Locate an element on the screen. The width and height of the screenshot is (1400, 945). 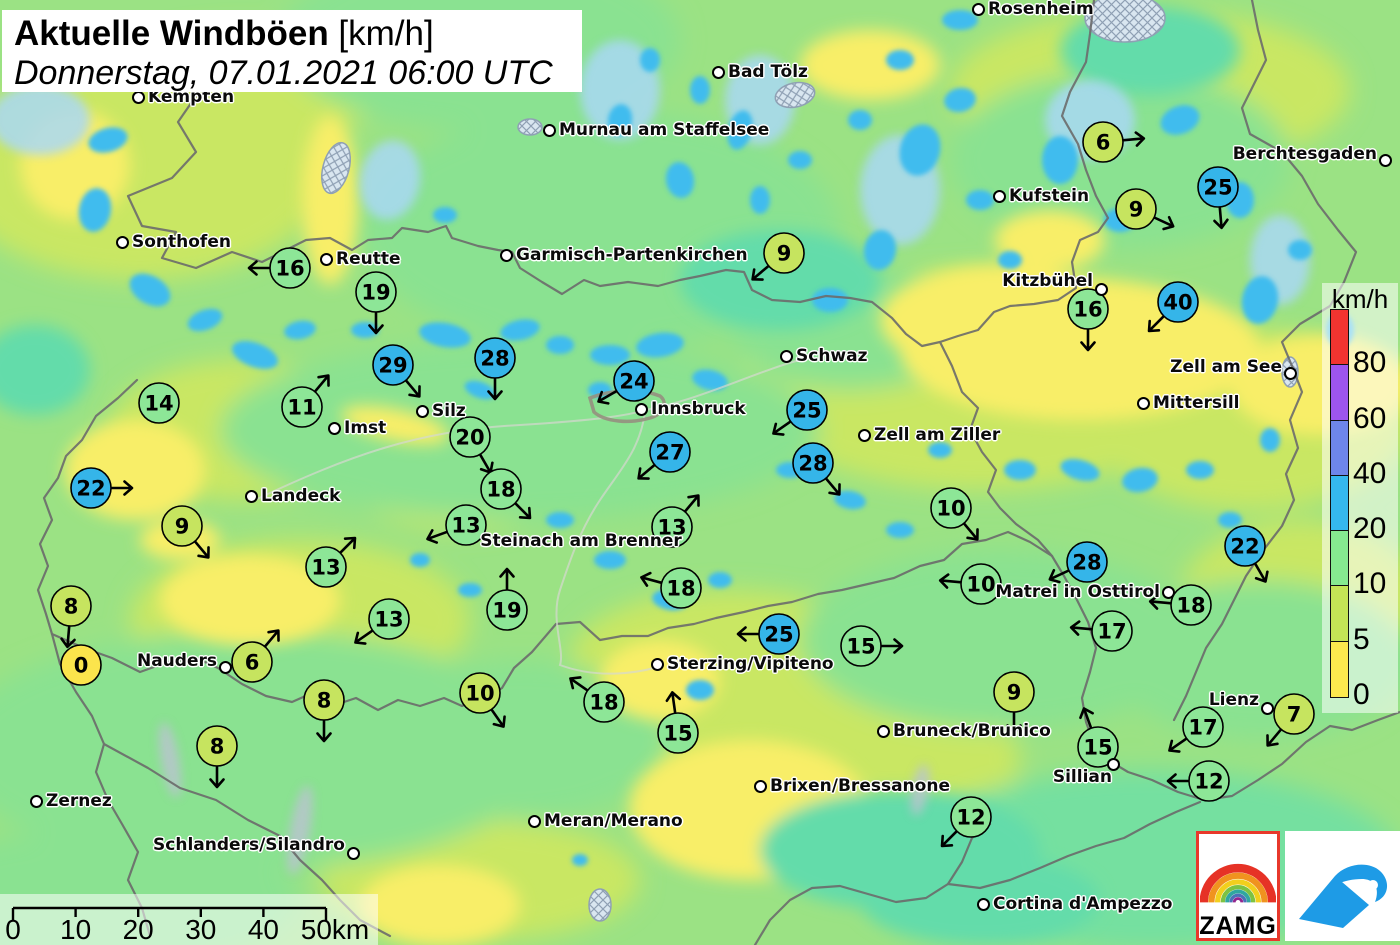
legend-tick-label: 10 is located at coordinates (1370, 584).